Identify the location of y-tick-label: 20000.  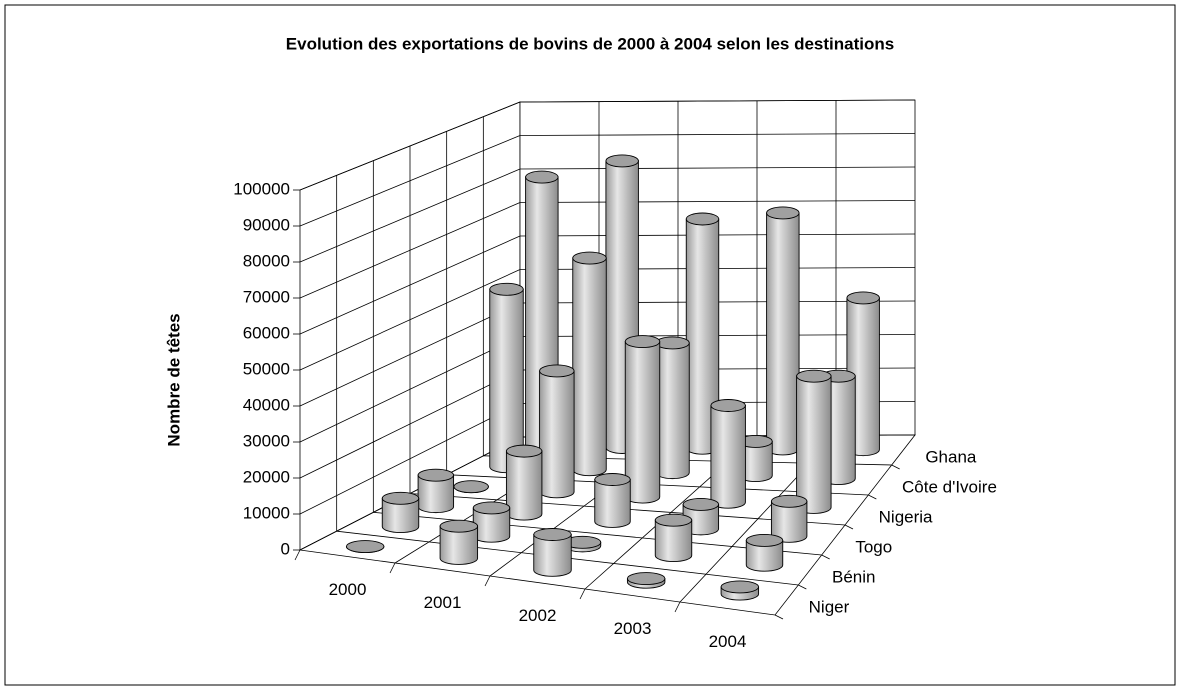
(266, 476).